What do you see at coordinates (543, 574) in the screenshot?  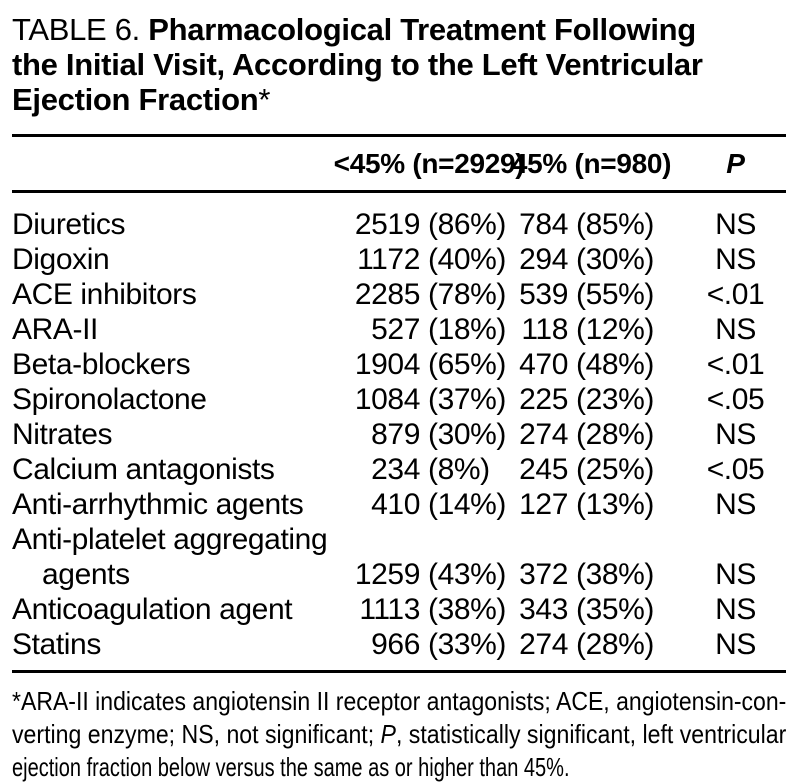 I see `row-ge45-count: 372` at bounding box center [543, 574].